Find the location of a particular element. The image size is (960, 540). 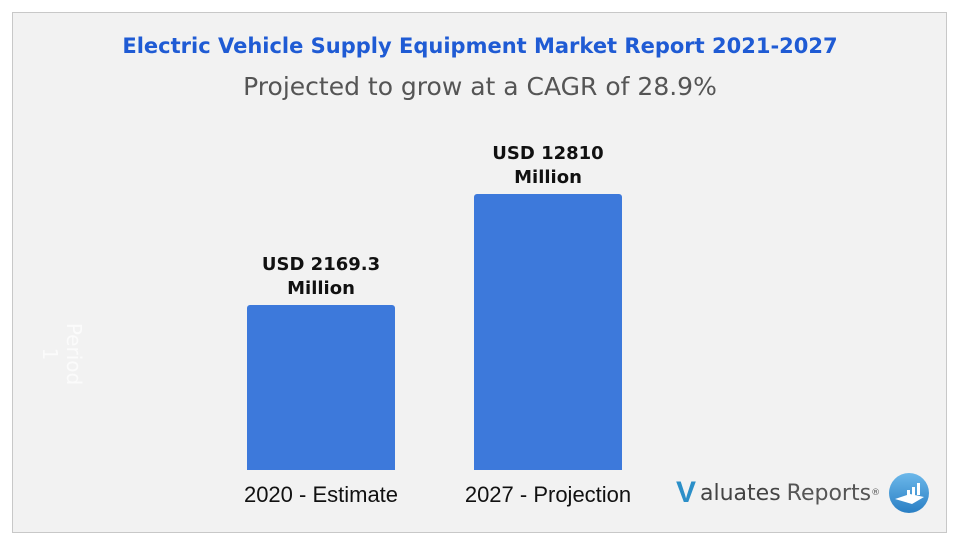

category-label-2020: 2020 - Estimate is located at coordinates (321, 494).